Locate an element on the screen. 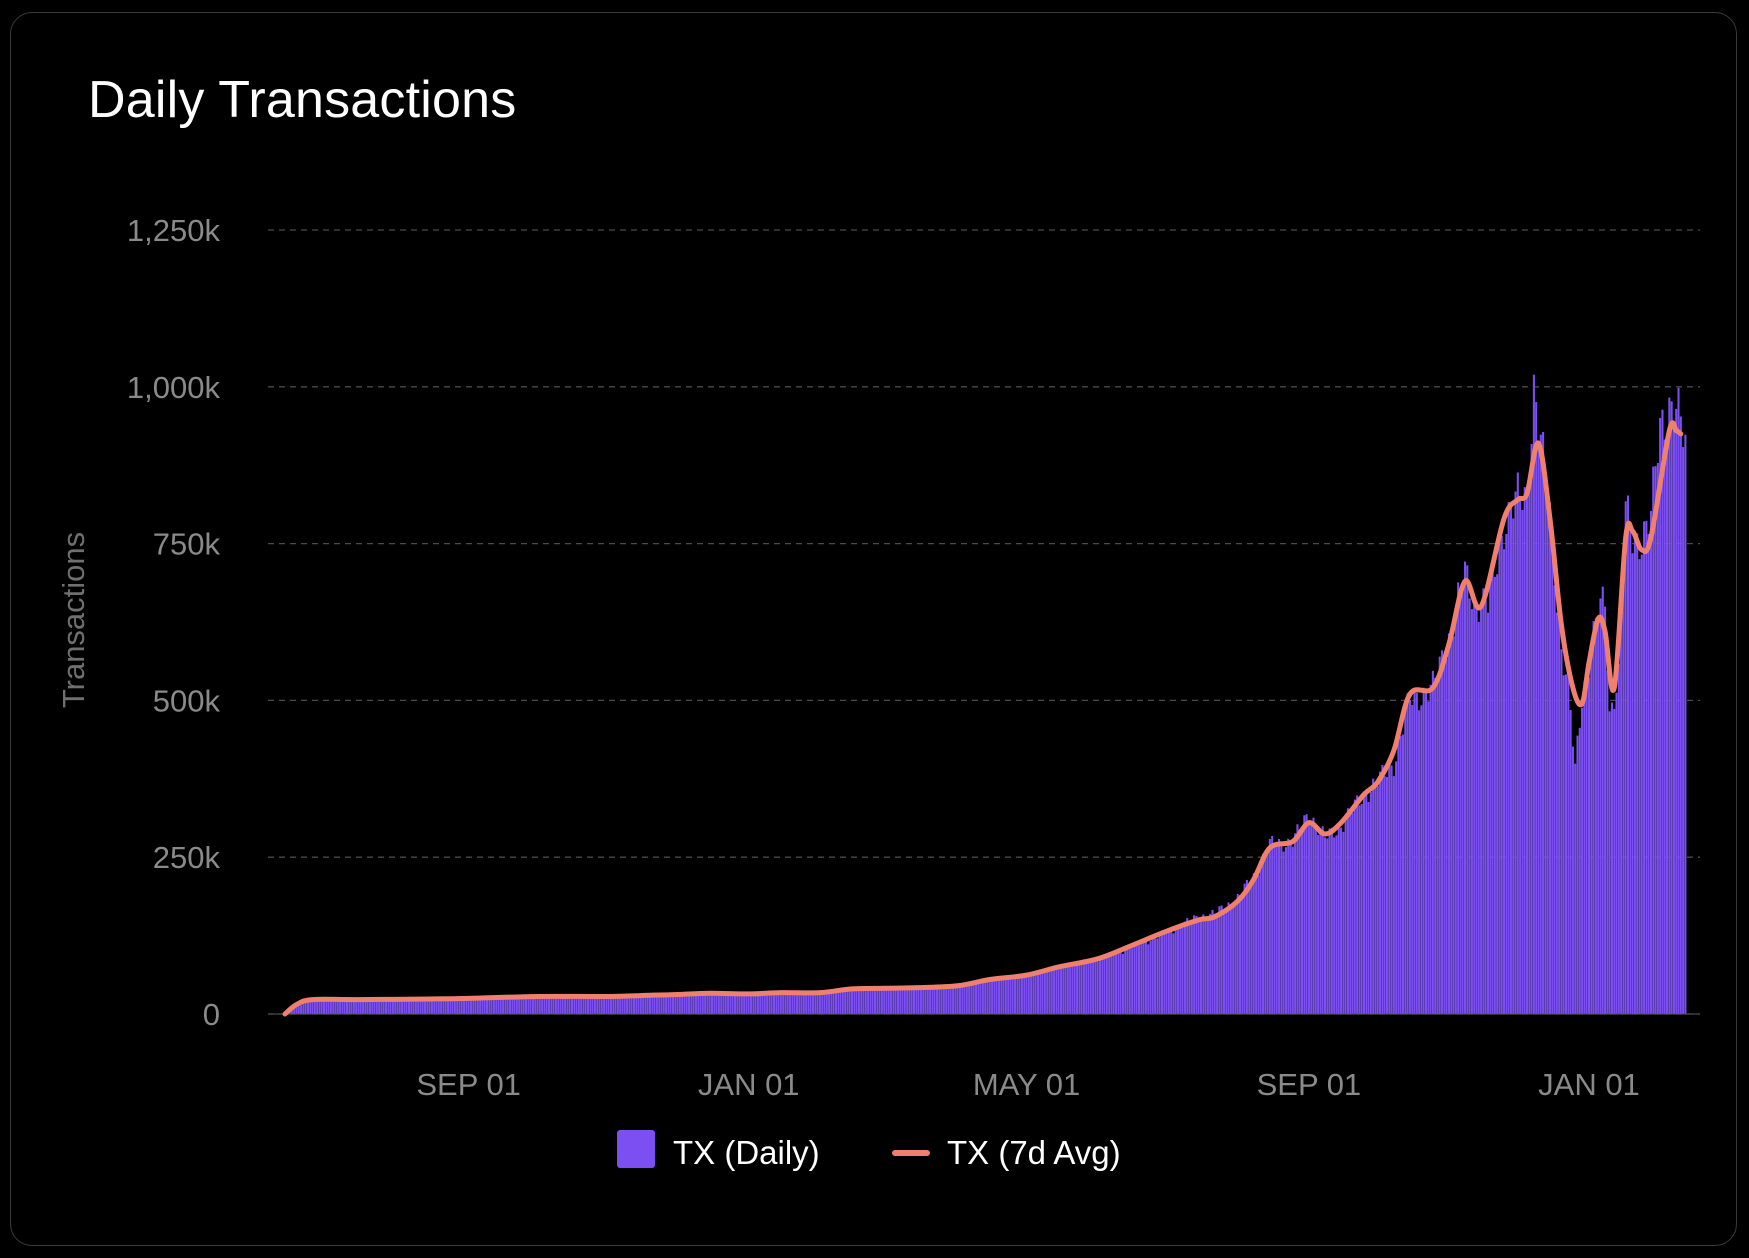 The width and height of the screenshot is (1749, 1258). legend-item-avg: TX (7d Avg) is located at coordinates (1006, 1152).